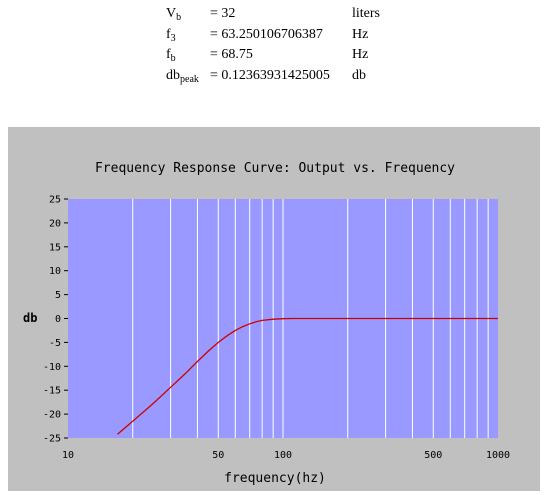 This screenshot has height=495, width=548. Describe the element at coordinates (359, 75) in the screenshot. I see `parameter-unit: db` at that location.